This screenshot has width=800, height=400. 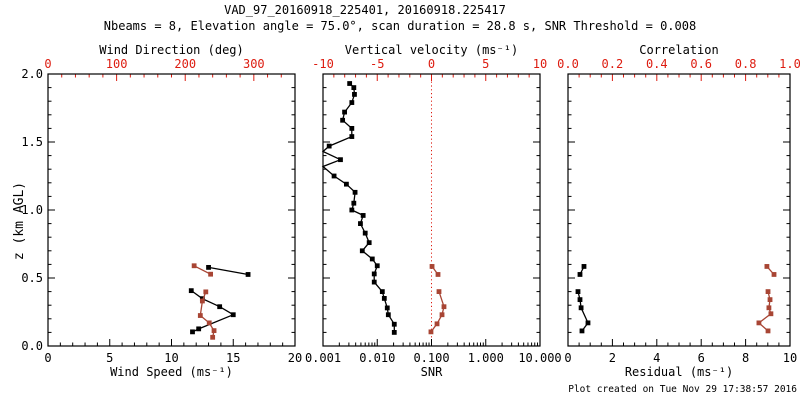 I want to click on x-top-tick-label: -10, so click(x=323, y=64).